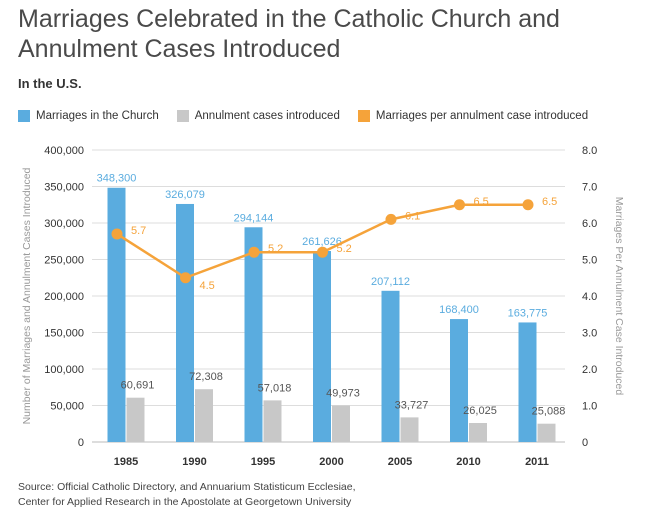 Image resolution: width=645 pixels, height=520 pixels. What do you see at coordinates (64, 151) in the screenshot?
I see `y-left-tick-label: 400,000` at bounding box center [64, 151].